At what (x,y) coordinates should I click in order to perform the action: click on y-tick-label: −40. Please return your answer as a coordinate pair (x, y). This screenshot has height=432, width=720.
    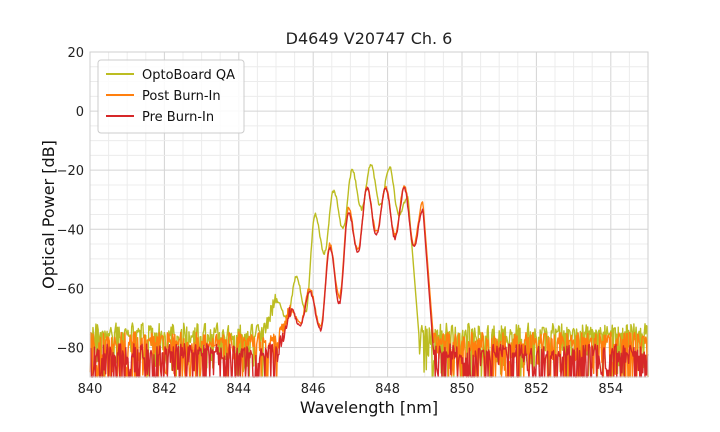
    Looking at the image, I should click on (70, 230).